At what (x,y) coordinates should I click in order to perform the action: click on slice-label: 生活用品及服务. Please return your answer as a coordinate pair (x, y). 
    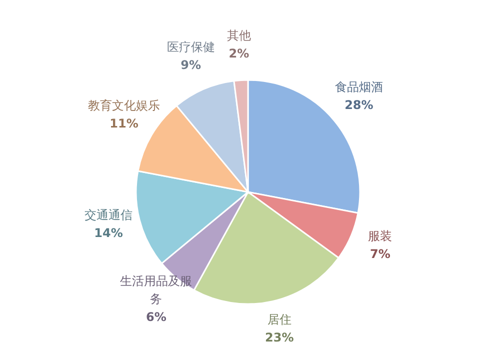
    Looking at the image, I should click on (156, 290).